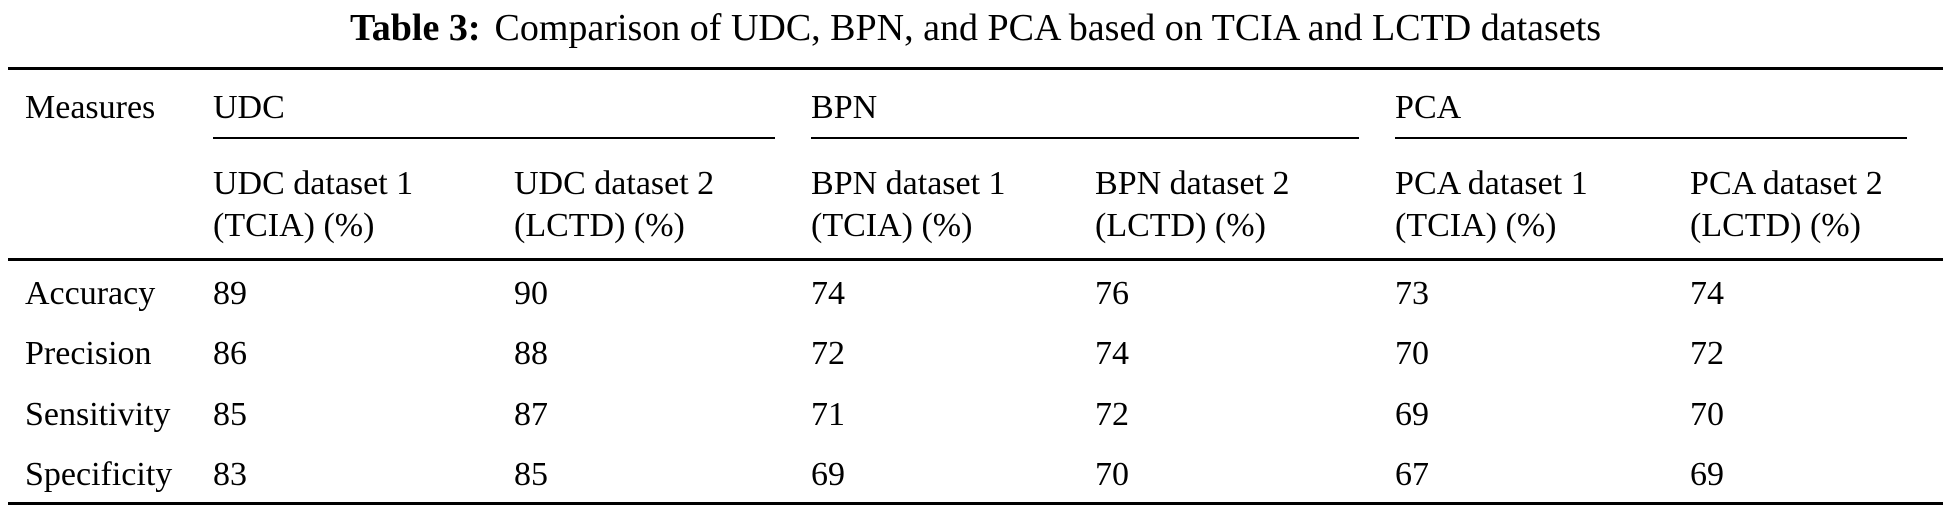  Describe the element at coordinates (531, 353) in the screenshot. I see `cell-value: 88` at that location.